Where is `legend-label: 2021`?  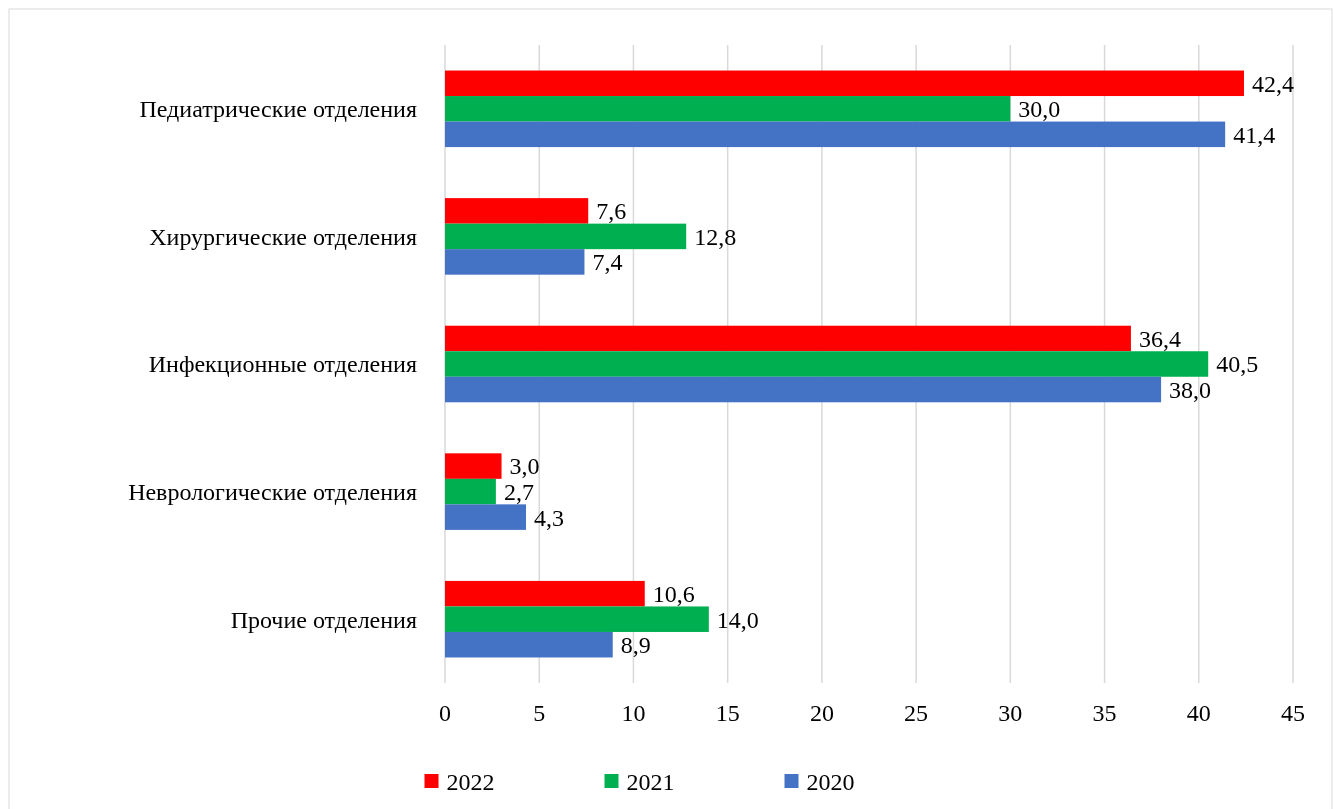 legend-label: 2021 is located at coordinates (650, 782).